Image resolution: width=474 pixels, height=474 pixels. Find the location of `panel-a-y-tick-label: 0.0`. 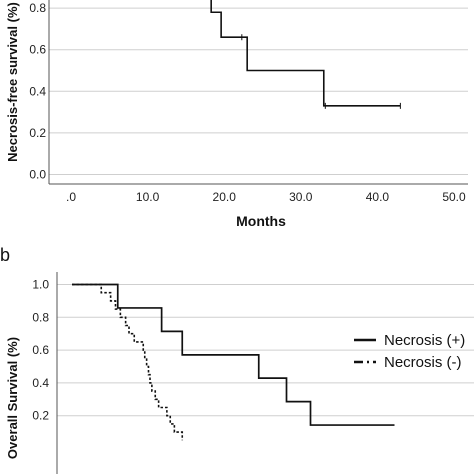

panel-a-y-tick-label: 0.0 is located at coordinates (37, 175).